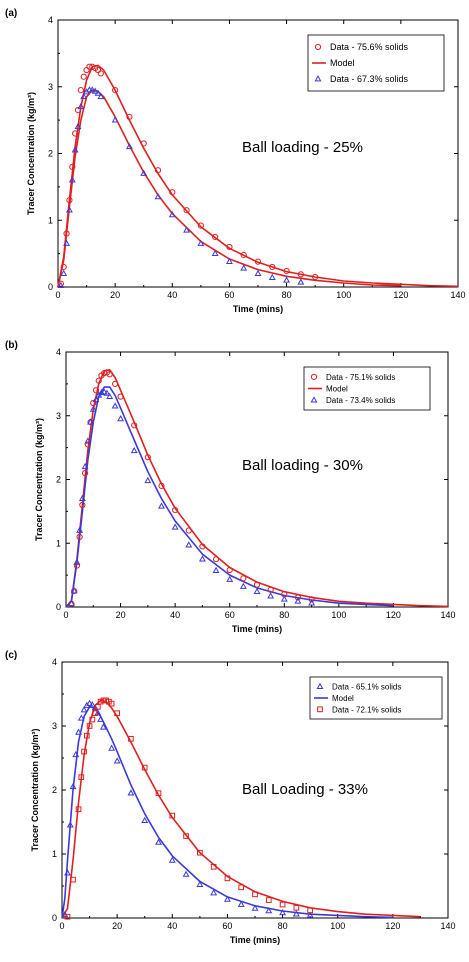 This screenshot has height=962, width=469. Describe the element at coordinates (338, 615) in the screenshot. I see `x-tick-label: 100` at that location.